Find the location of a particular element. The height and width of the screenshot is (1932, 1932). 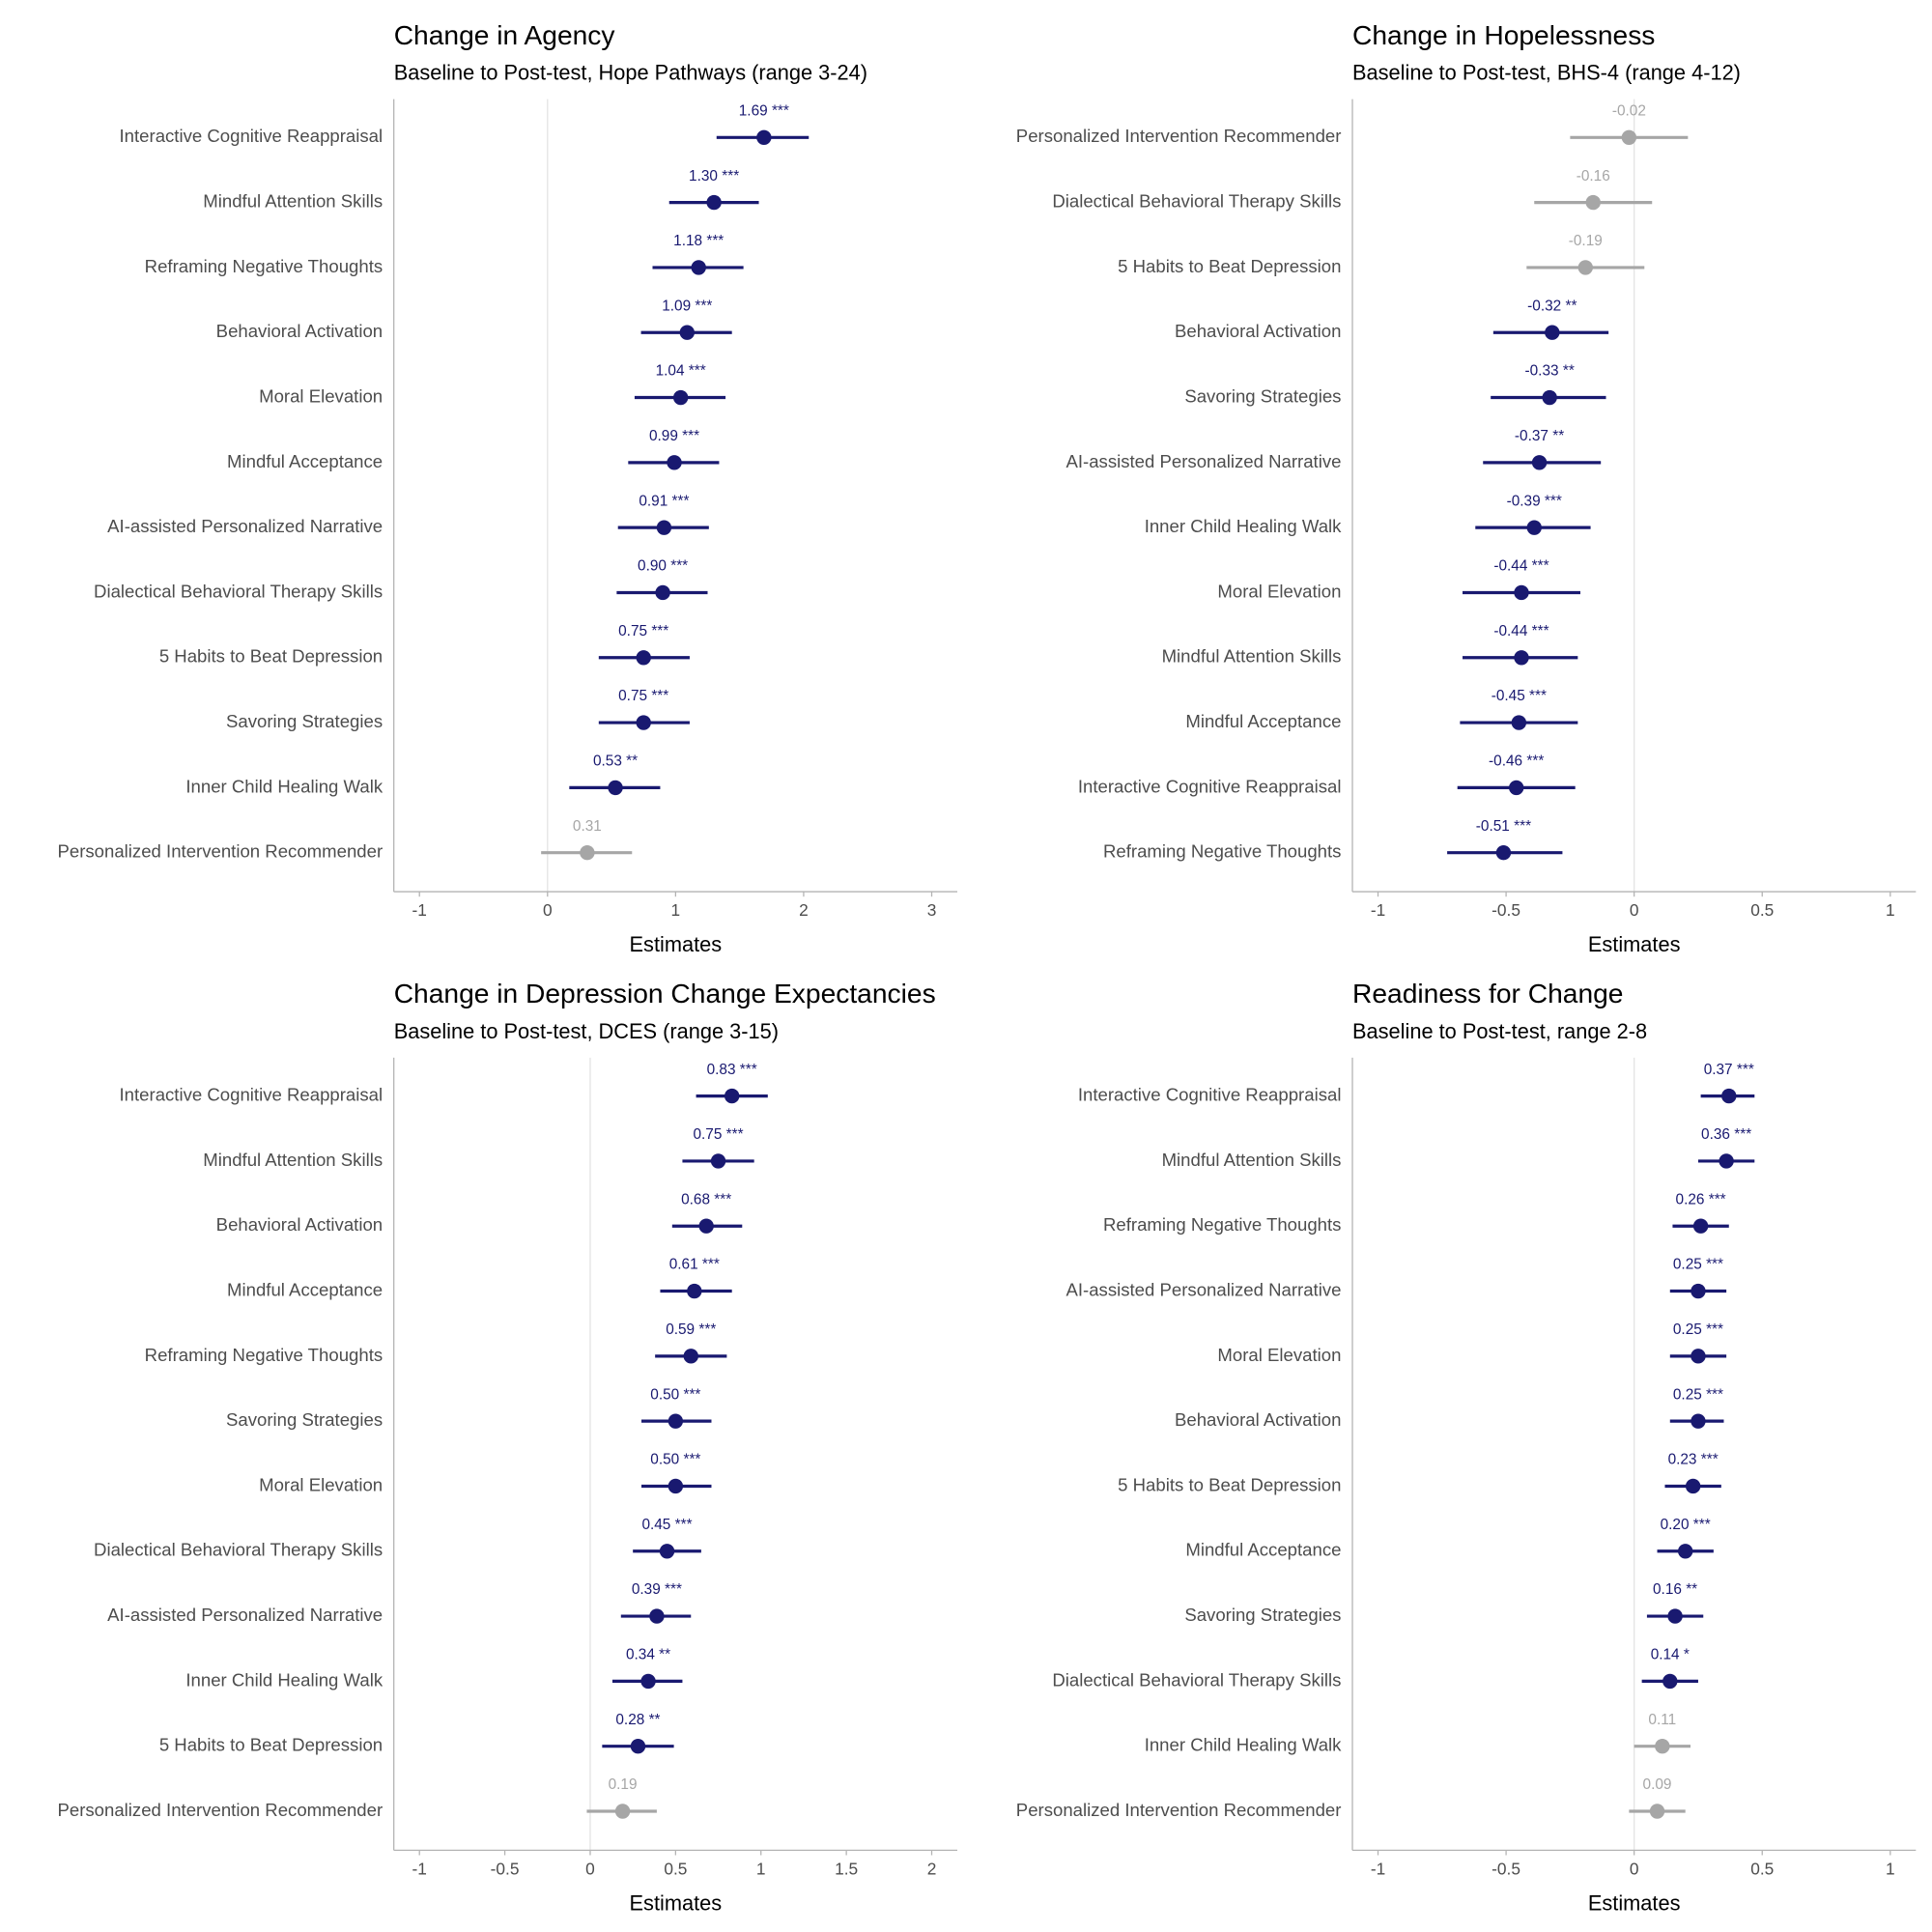

category-label: Behavioral Activation is located at coordinates (1258, 1419).